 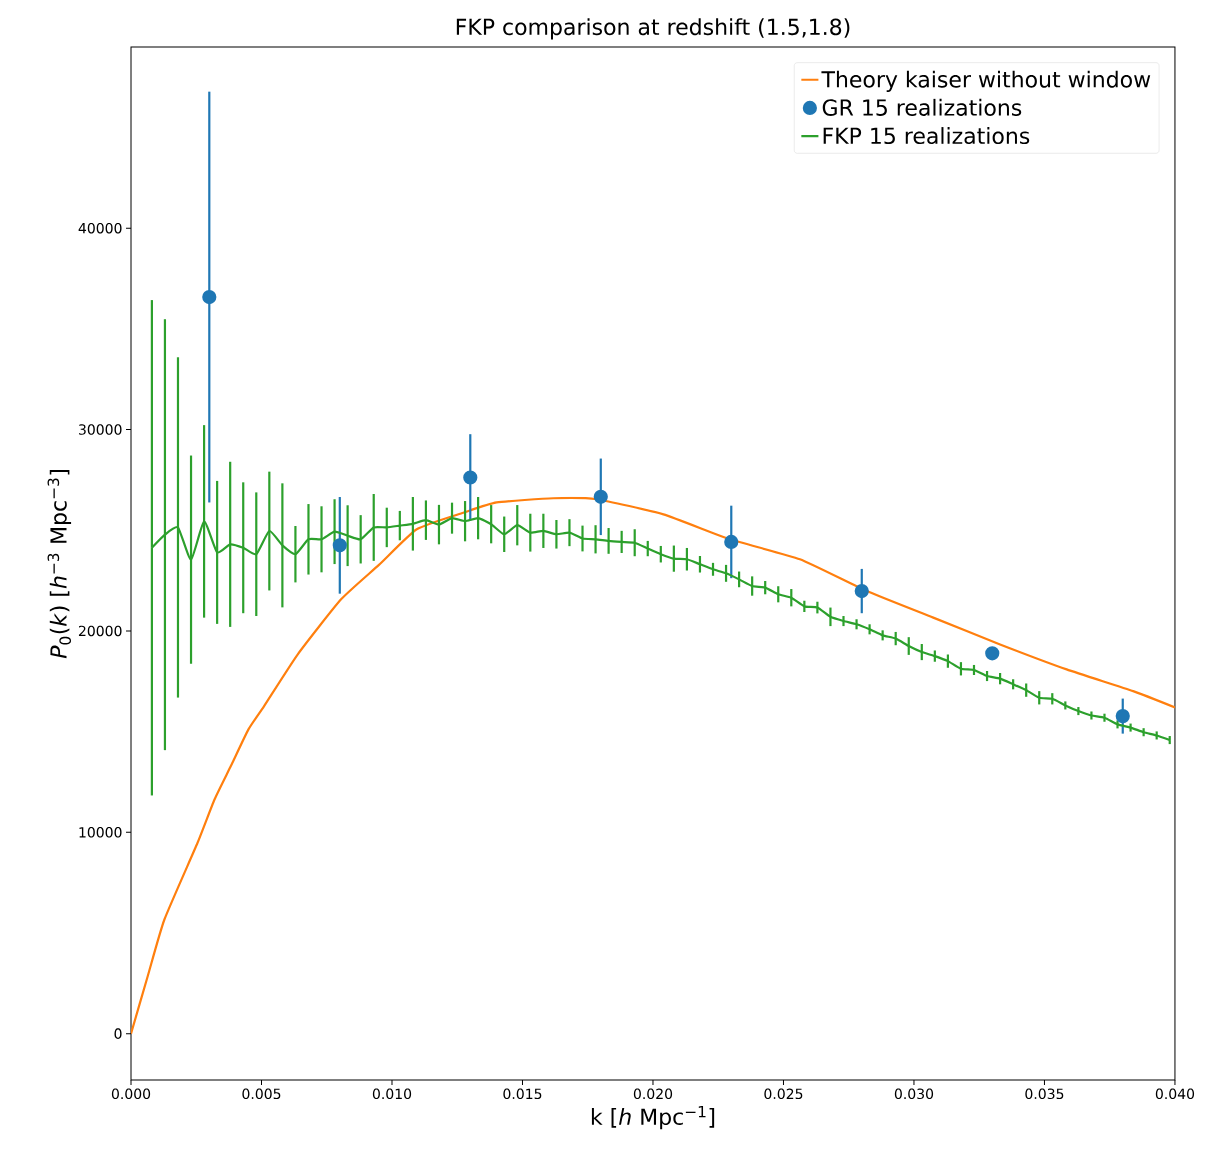 I want to click on x-tick-label: 0.040, so click(x=1175, y=1094).